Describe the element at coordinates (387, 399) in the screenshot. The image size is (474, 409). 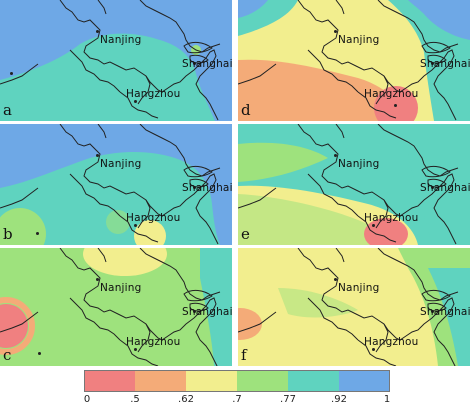
I see `legend-tick: 1` at that location.